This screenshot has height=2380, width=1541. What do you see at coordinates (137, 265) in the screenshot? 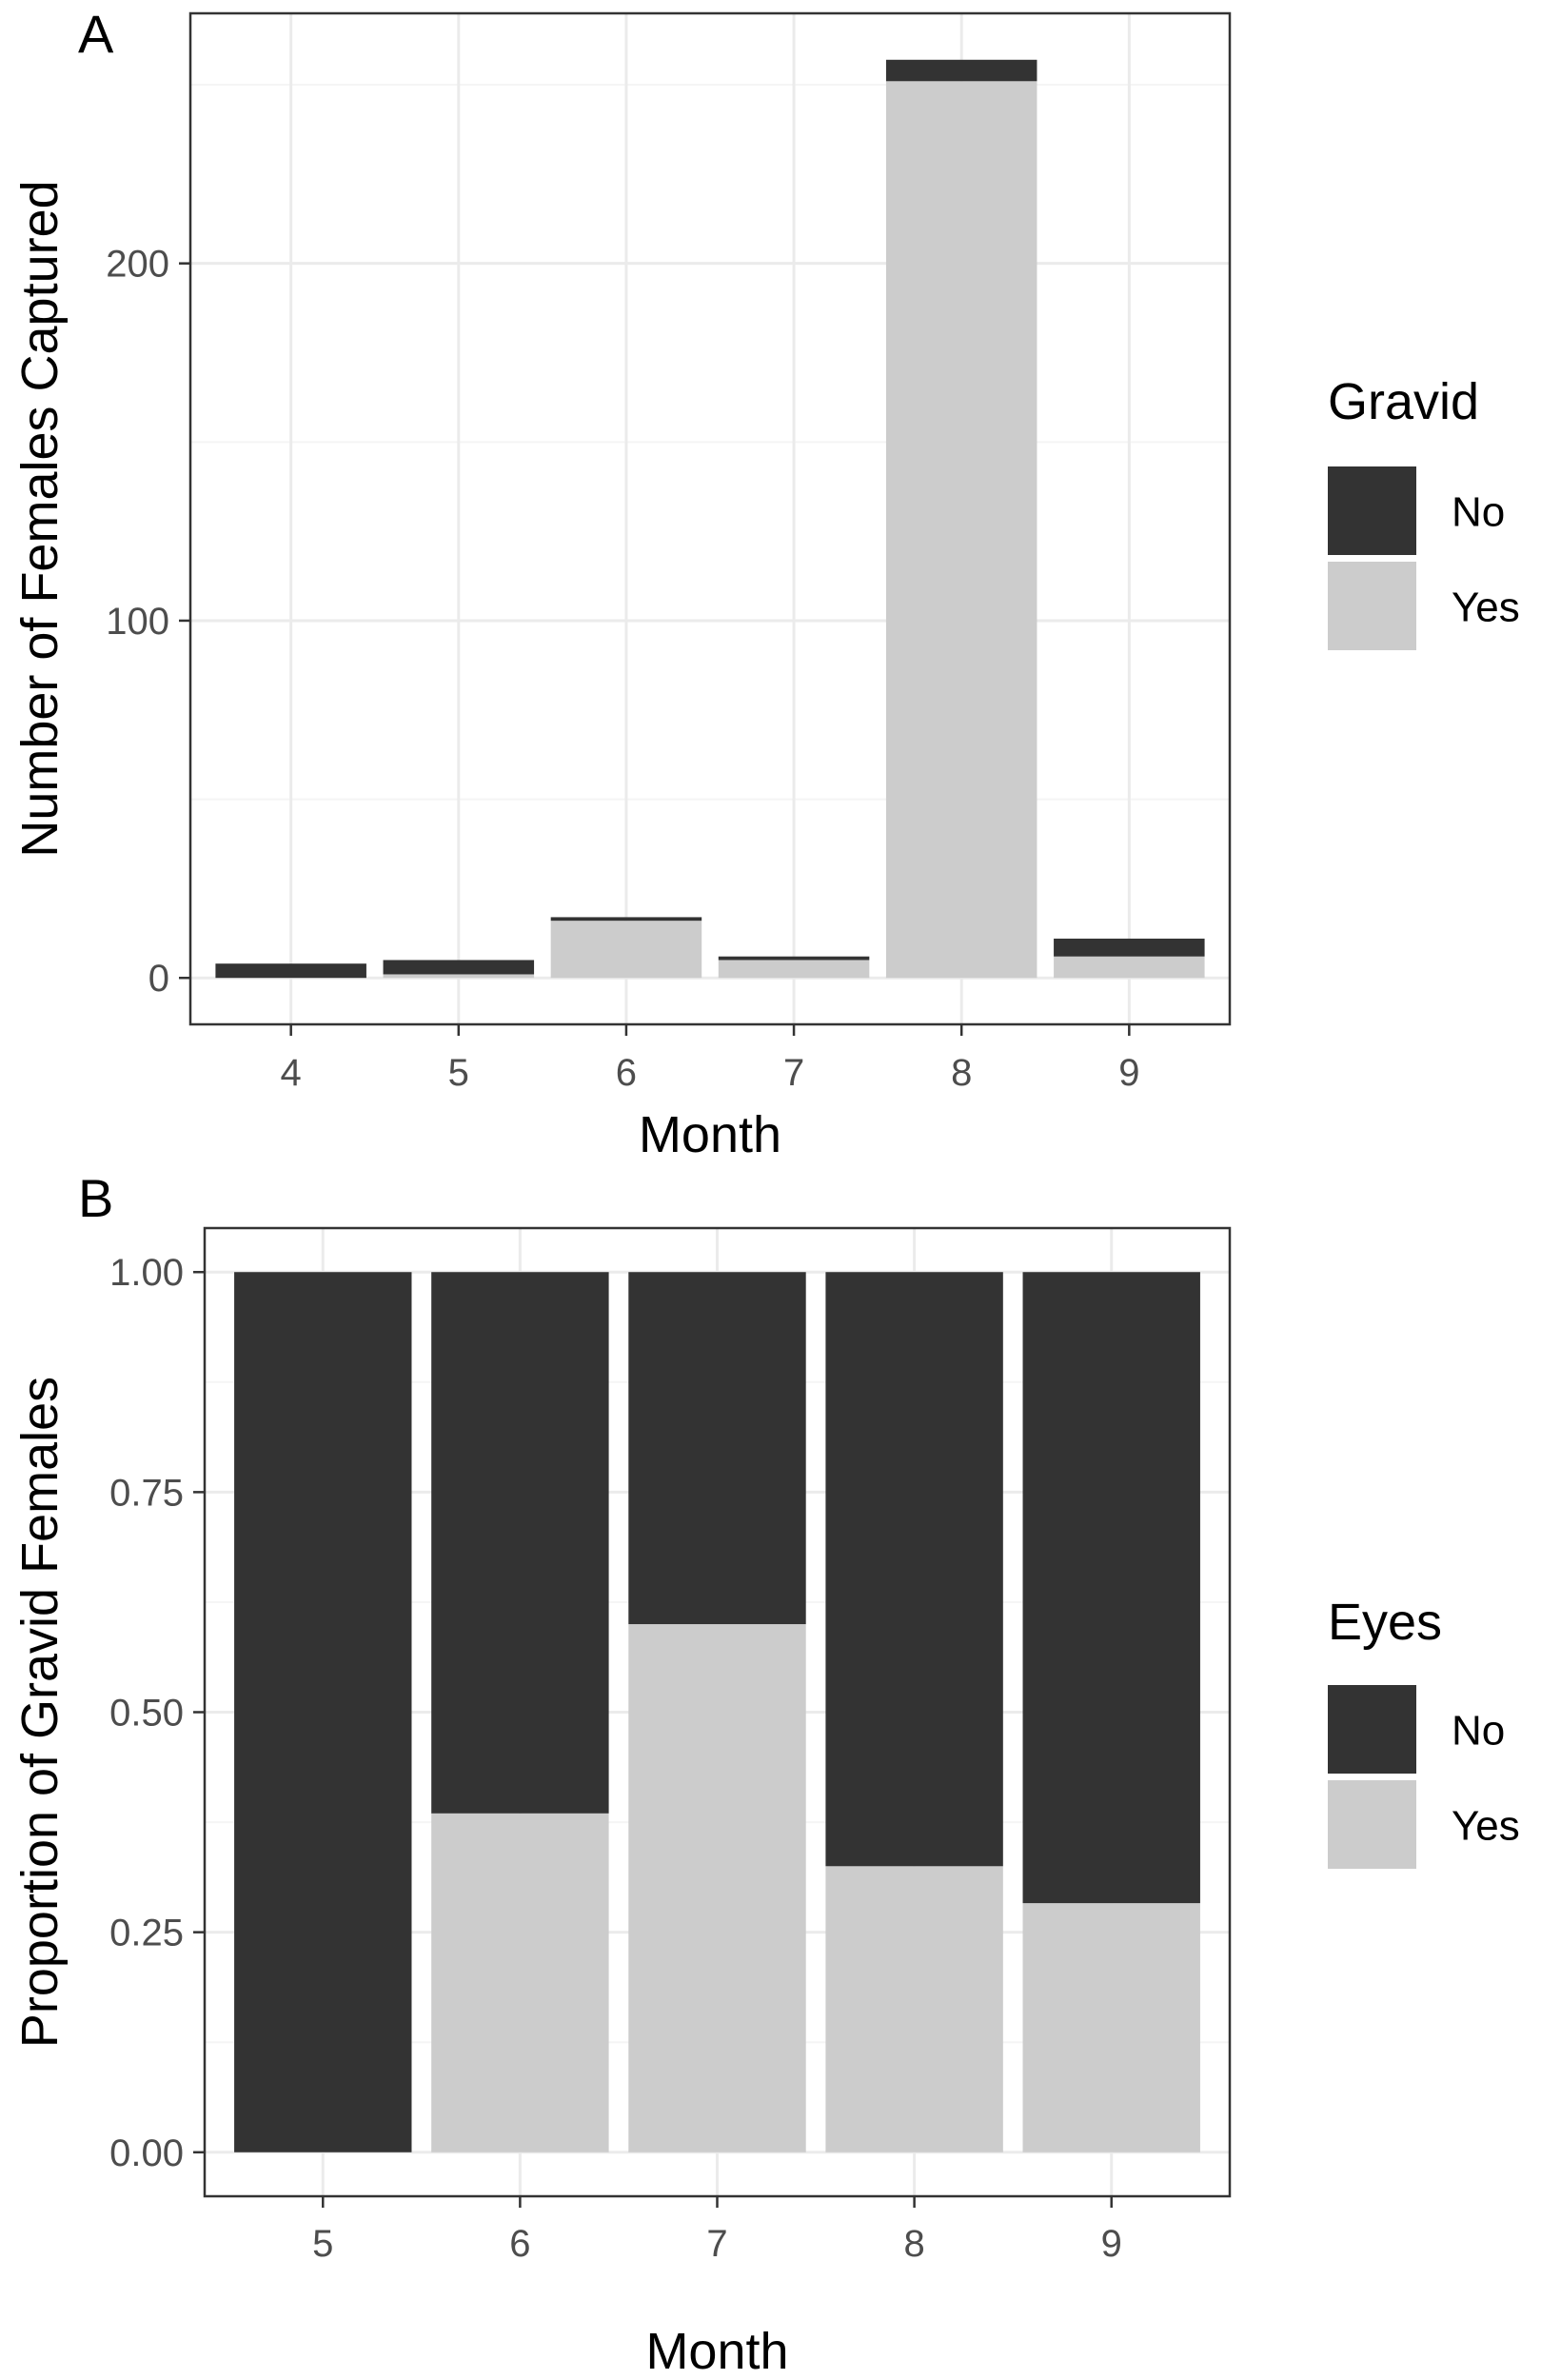
I see `y-tick-label: 200` at bounding box center [137, 265].